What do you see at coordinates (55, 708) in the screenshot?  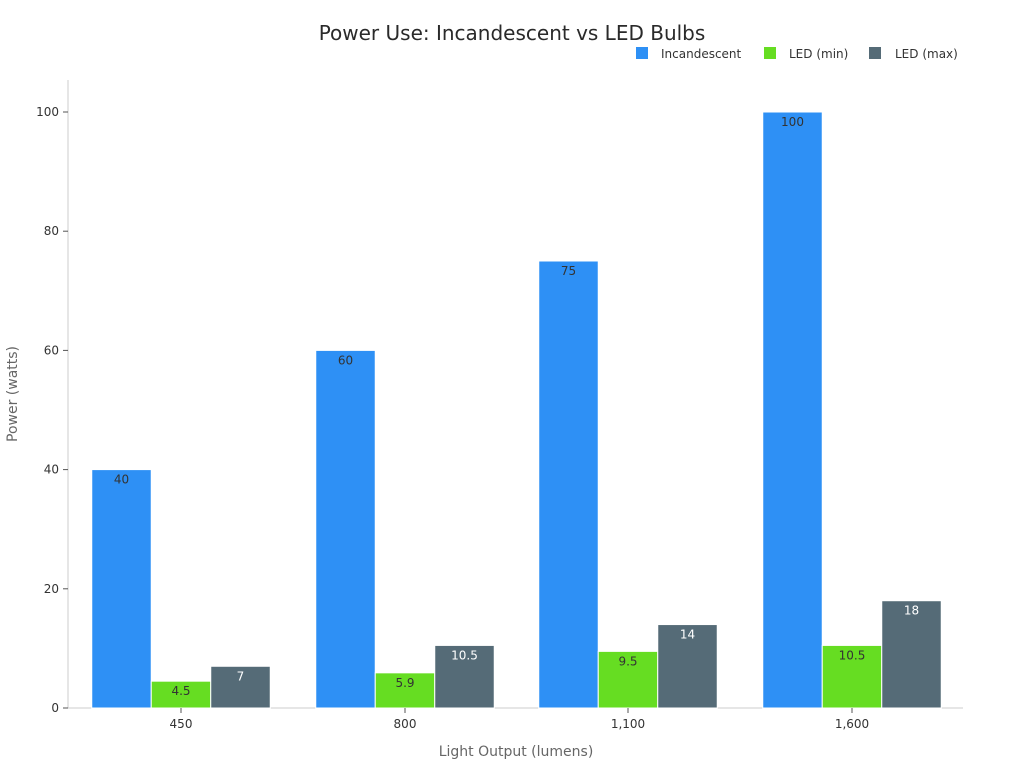 I see `y-tick-label: 0` at bounding box center [55, 708].